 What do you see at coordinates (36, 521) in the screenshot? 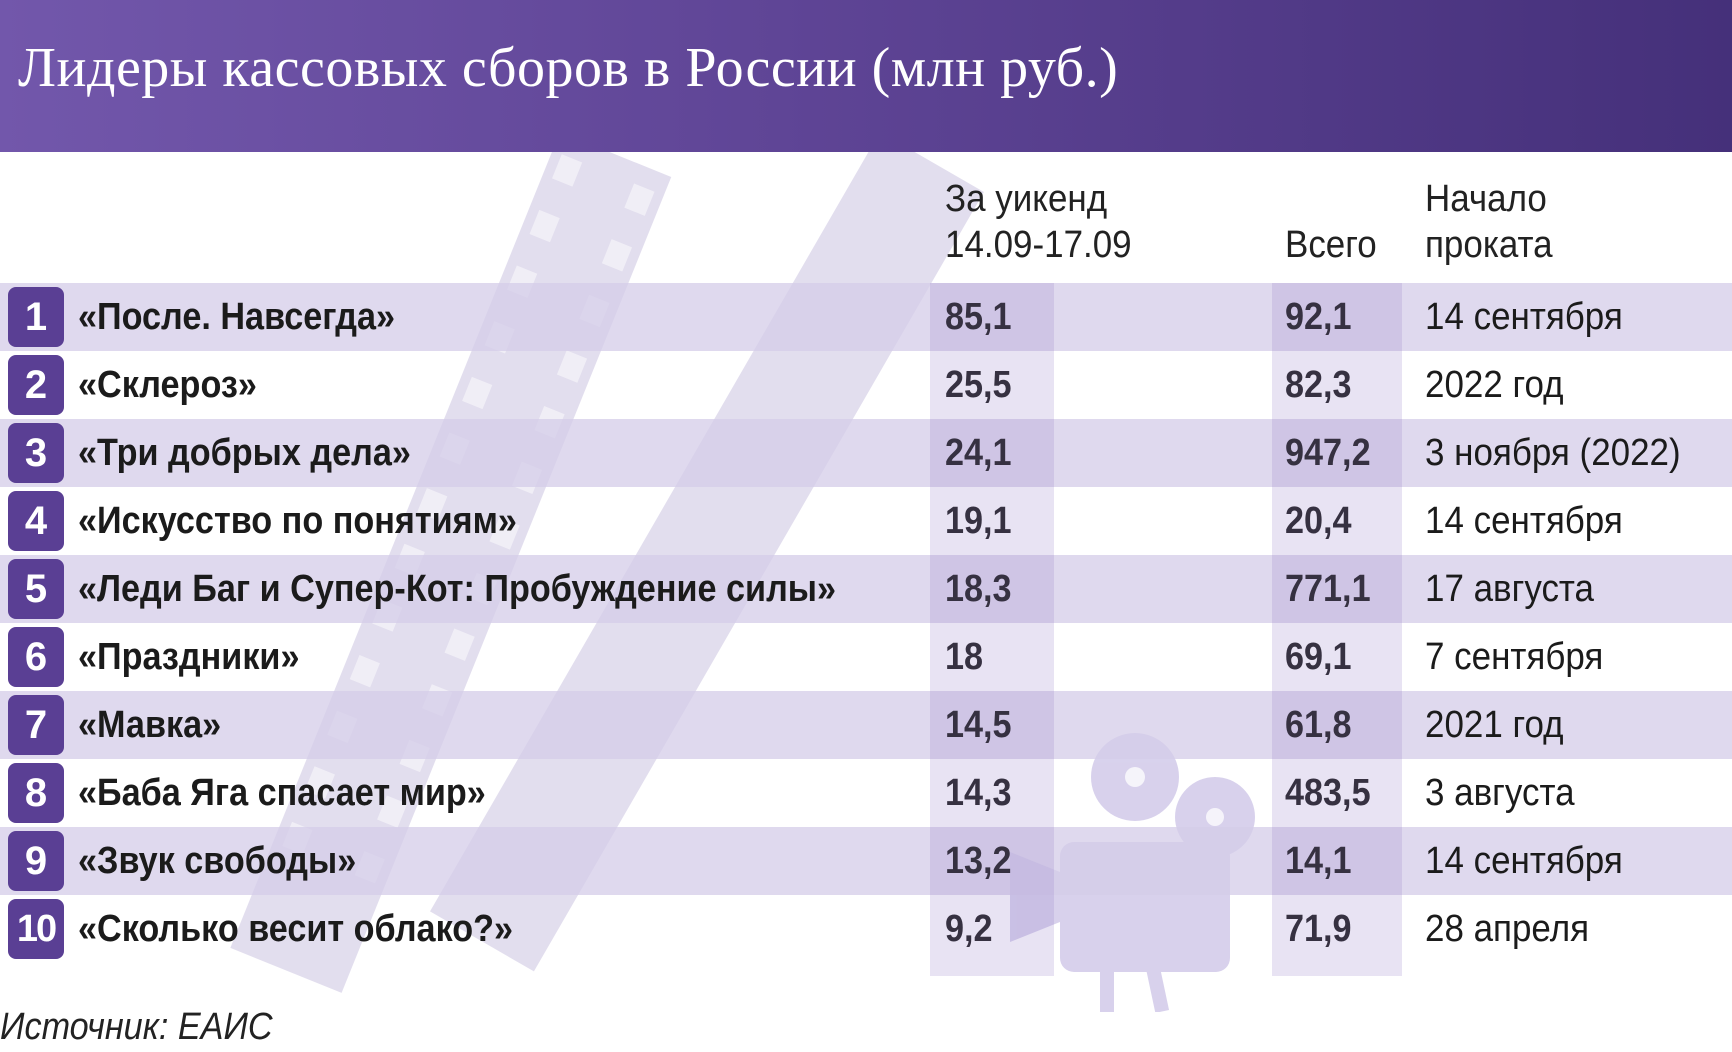
I see `rank-badge: 4` at bounding box center [36, 521].